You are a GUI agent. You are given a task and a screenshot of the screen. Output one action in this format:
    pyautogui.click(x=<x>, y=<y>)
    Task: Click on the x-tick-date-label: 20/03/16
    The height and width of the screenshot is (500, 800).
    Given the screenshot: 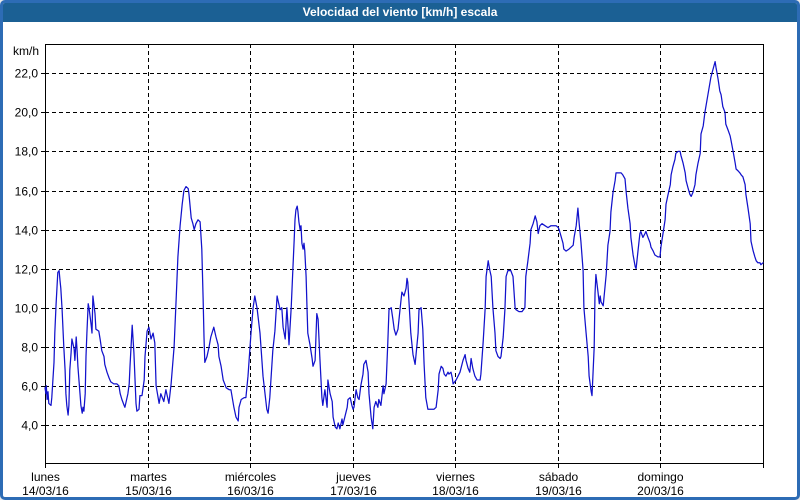 What is the action you would take?
    pyautogui.click(x=660, y=491)
    